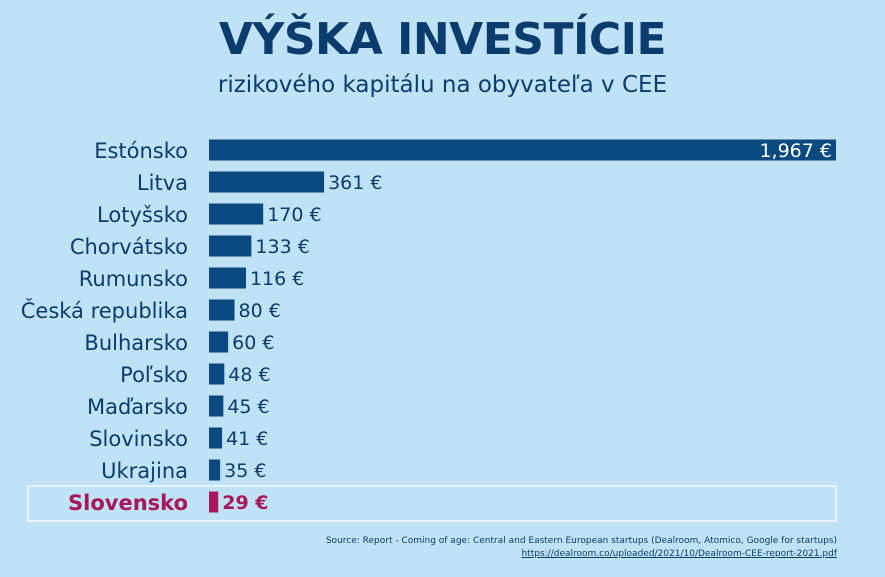  I want to click on category-label-lotyssko: Lotyšsko, so click(142, 215).